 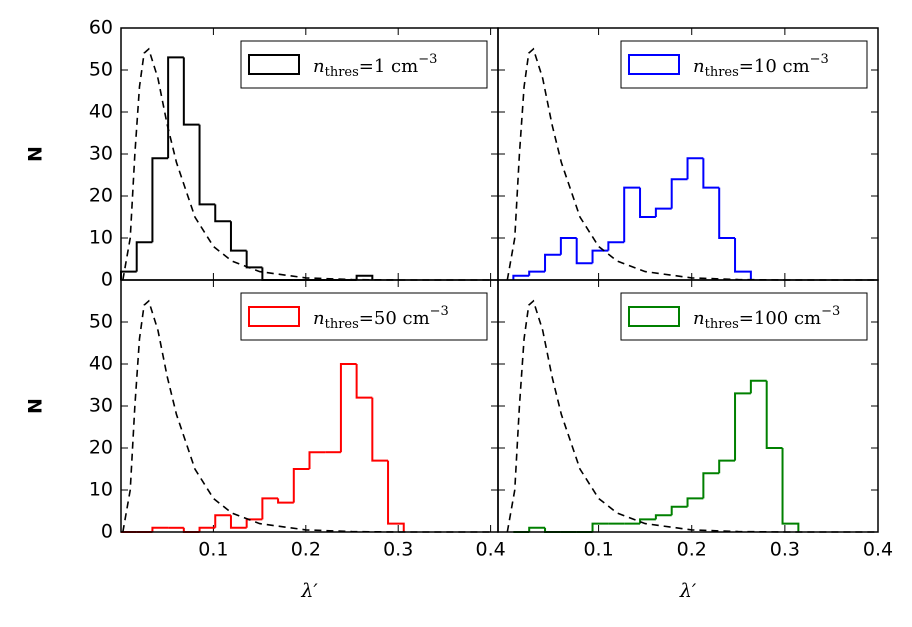 I want to click on legend-label: nthres=50 cm−3, so click(x=381, y=318).